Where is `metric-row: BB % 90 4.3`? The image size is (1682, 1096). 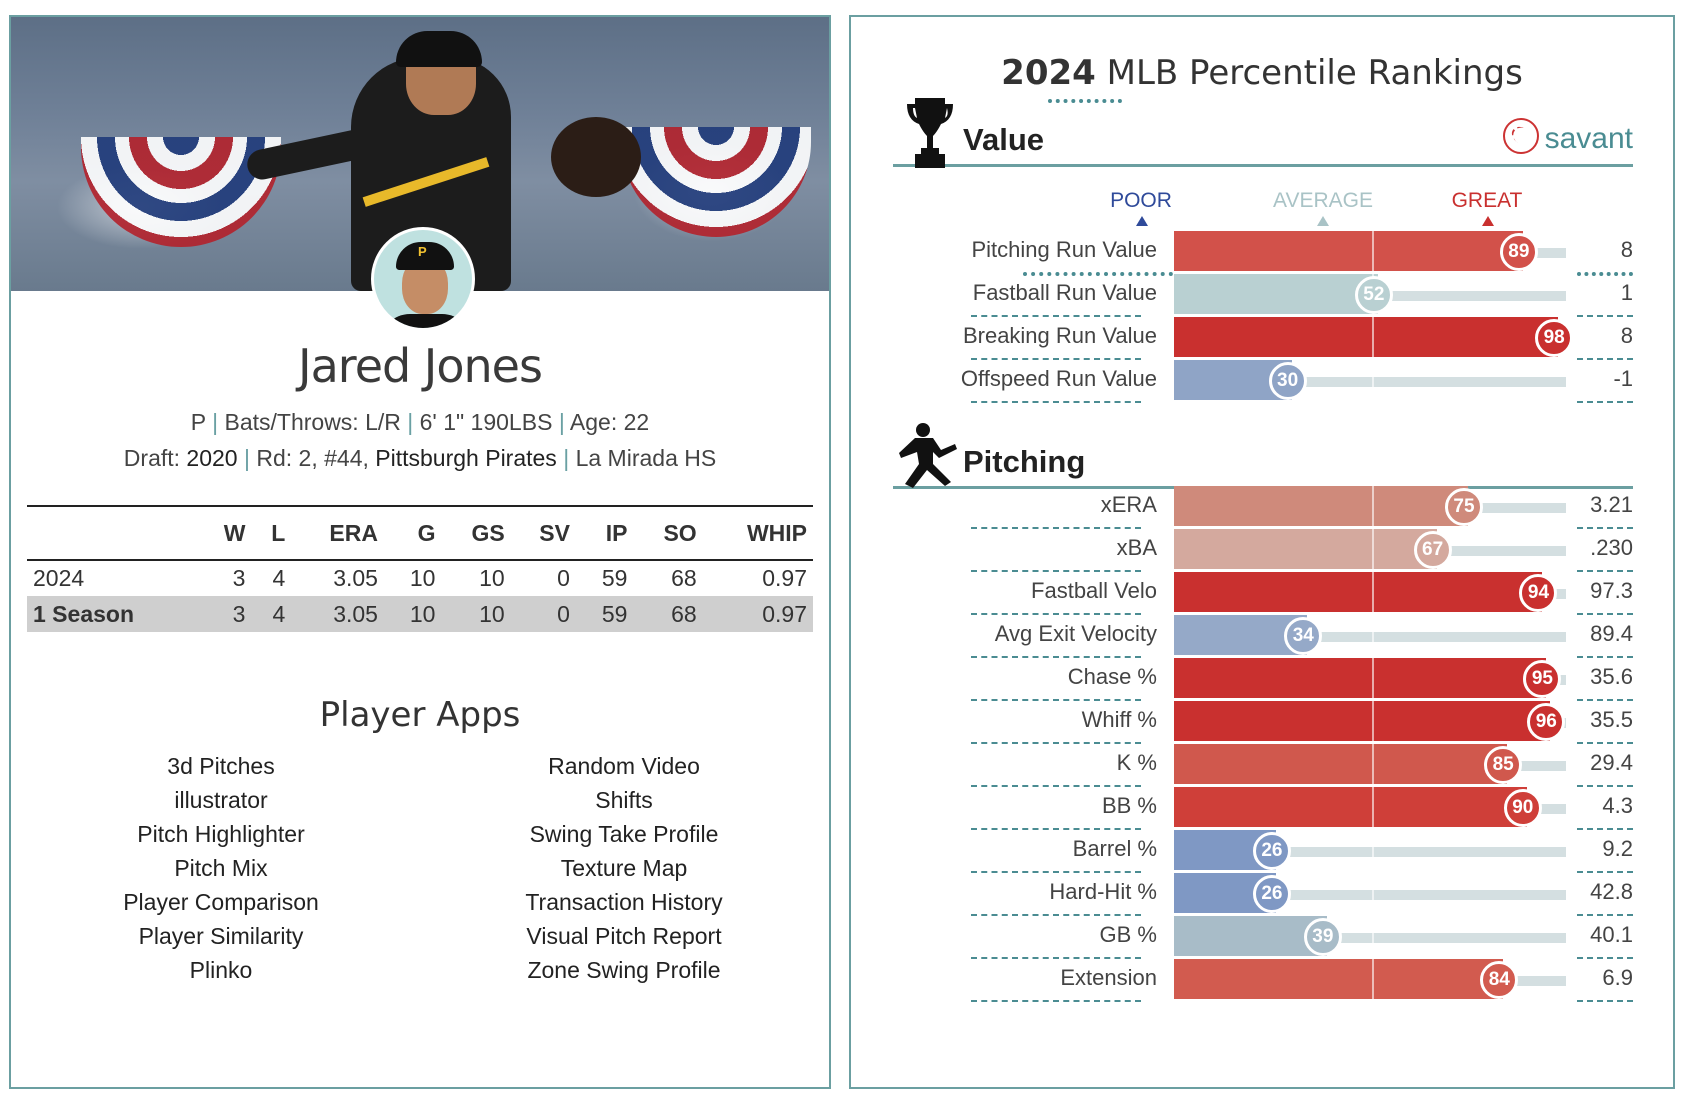
metric-row: BB % 90 4.3 is located at coordinates (1262, 808).